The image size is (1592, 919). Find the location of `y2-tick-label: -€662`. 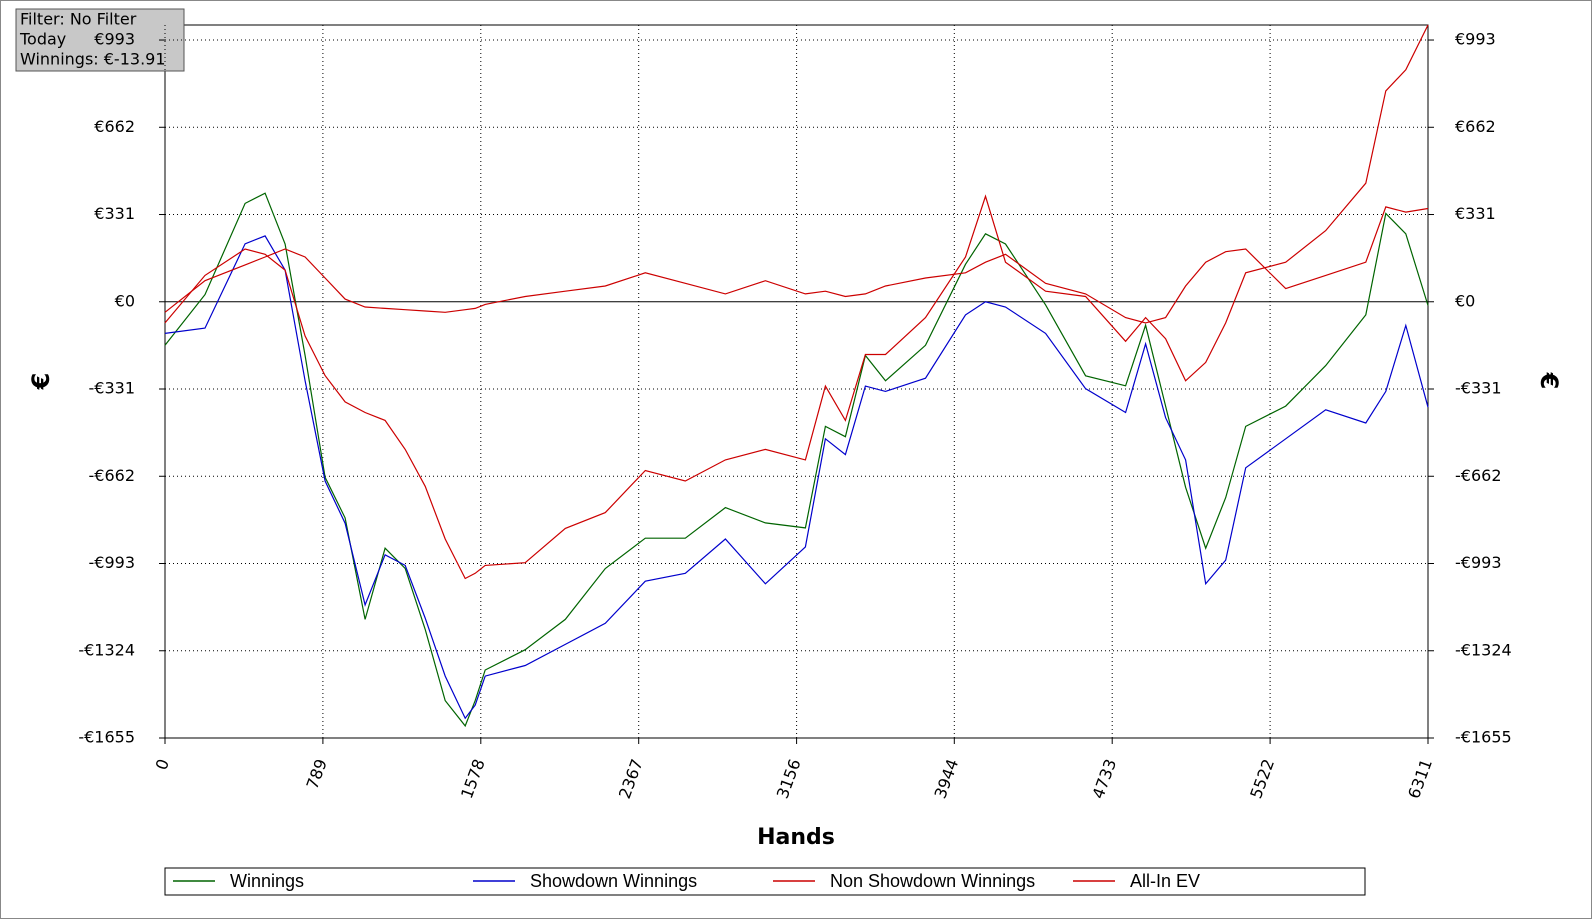

y2-tick-label: -€662 is located at coordinates (1478, 475).